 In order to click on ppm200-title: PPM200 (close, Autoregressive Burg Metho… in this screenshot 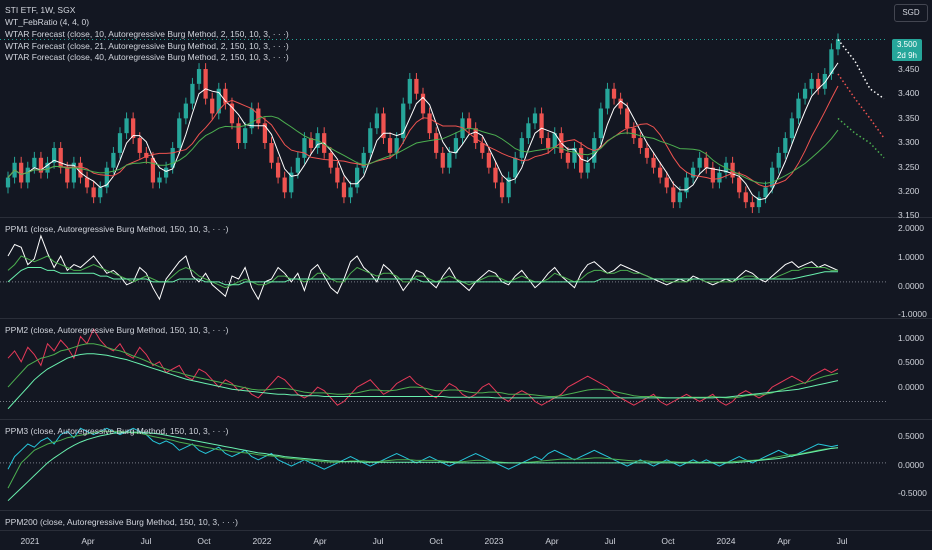, I will do `click(121, 522)`.